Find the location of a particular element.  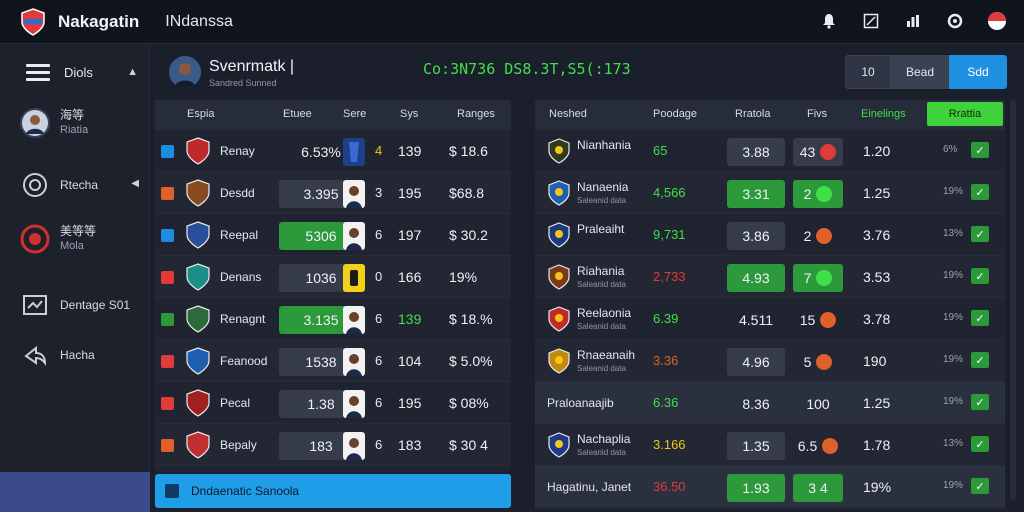

column-header: Poodage is located at coordinates (675, 114).